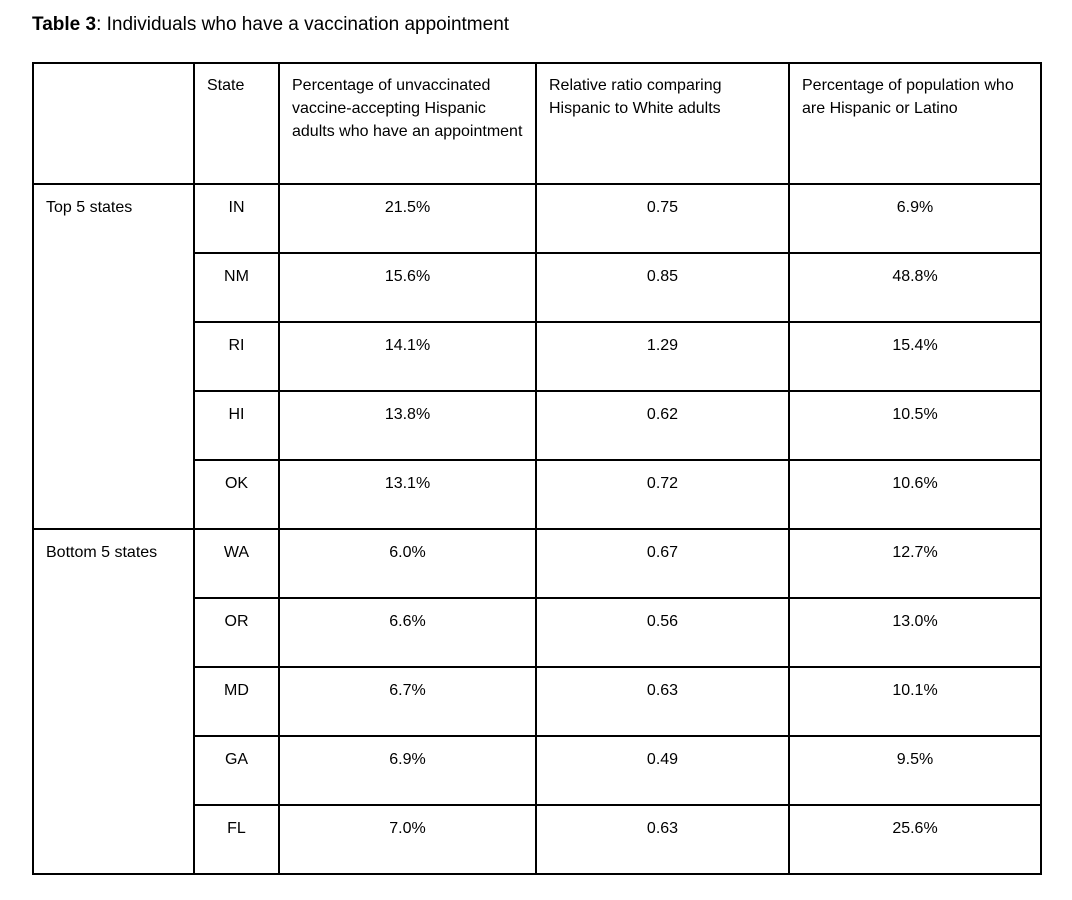 Image resolution: width=1072 pixels, height=900 pixels. I want to click on table-row: MD 6.7% 0.63 10.1%, so click(537, 701).